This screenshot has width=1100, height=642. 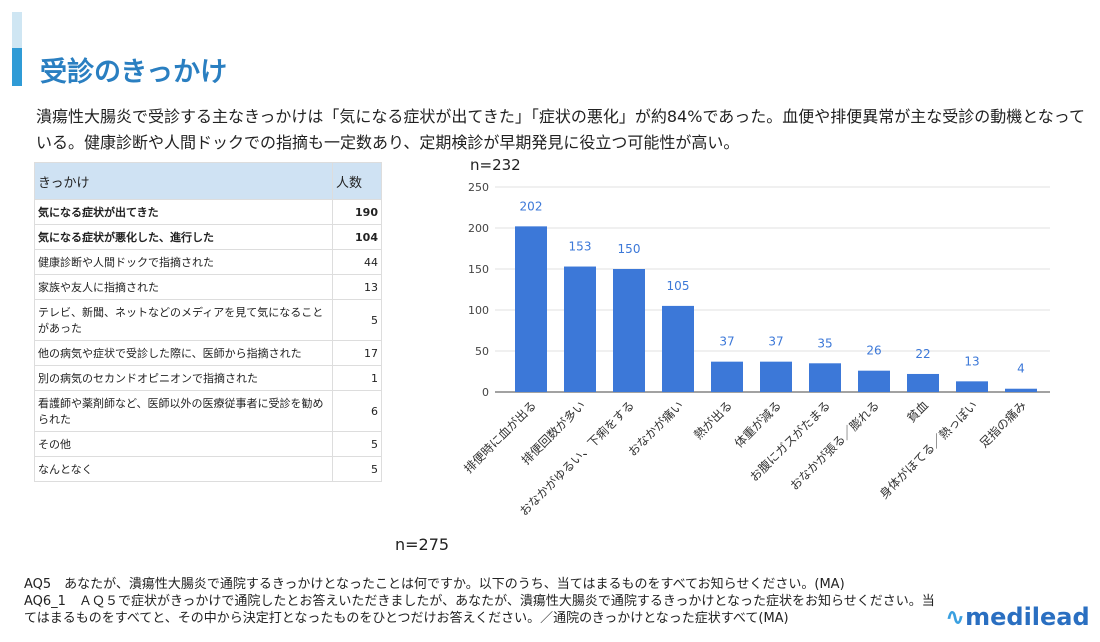 I want to click on y-tick-label: 0, so click(x=485, y=392).